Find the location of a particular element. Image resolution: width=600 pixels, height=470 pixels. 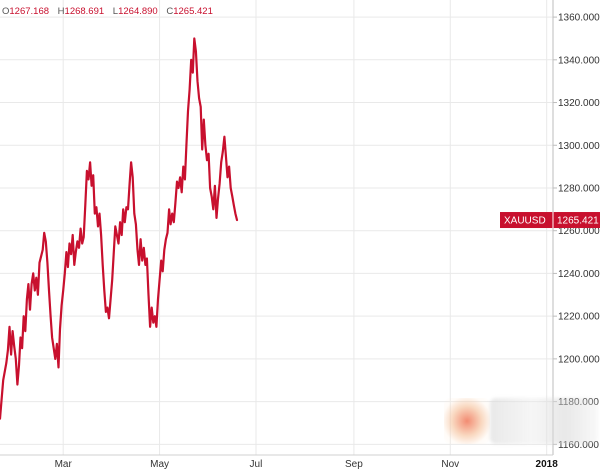

open-value: 1267.168 is located at coordinates (29, 11).